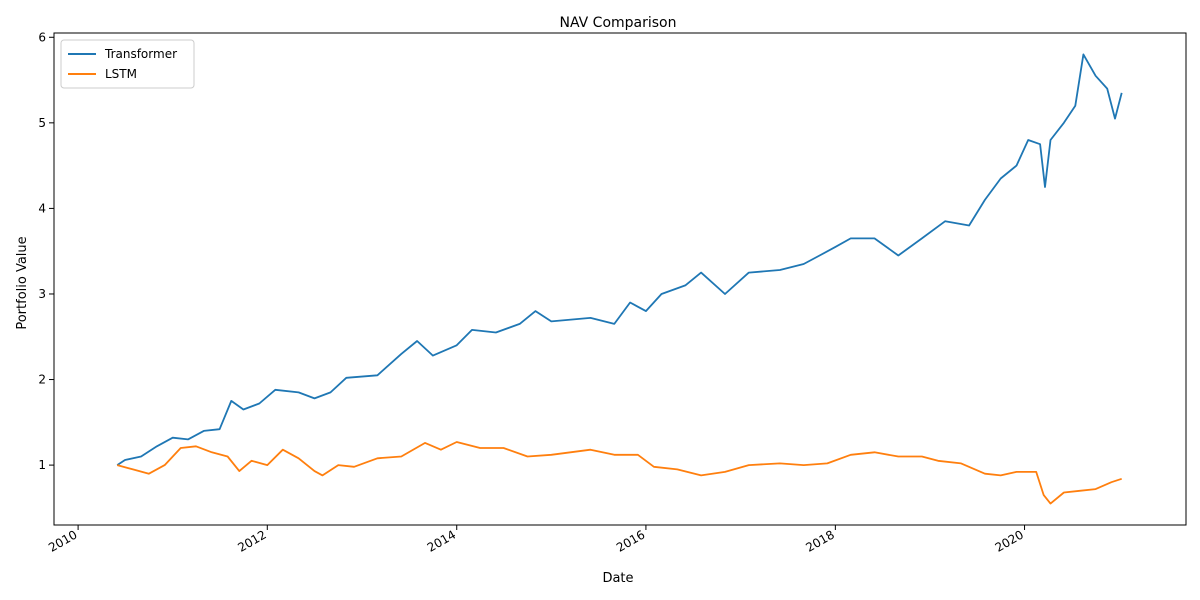  I want to click on x-axis-label: Date, so click(617, 578).